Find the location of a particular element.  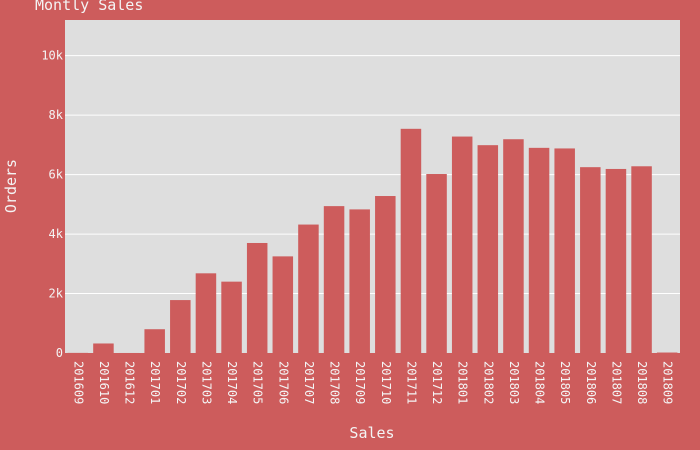

x-tick-label: 201712 is located at coordinates (437, 382).